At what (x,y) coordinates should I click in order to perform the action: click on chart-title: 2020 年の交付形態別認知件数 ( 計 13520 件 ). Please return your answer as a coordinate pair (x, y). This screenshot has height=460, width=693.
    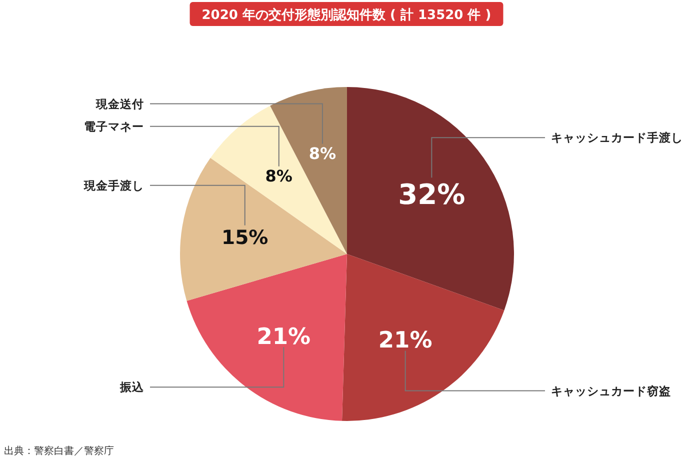
    Looking at the image, I should click on (347, 15).